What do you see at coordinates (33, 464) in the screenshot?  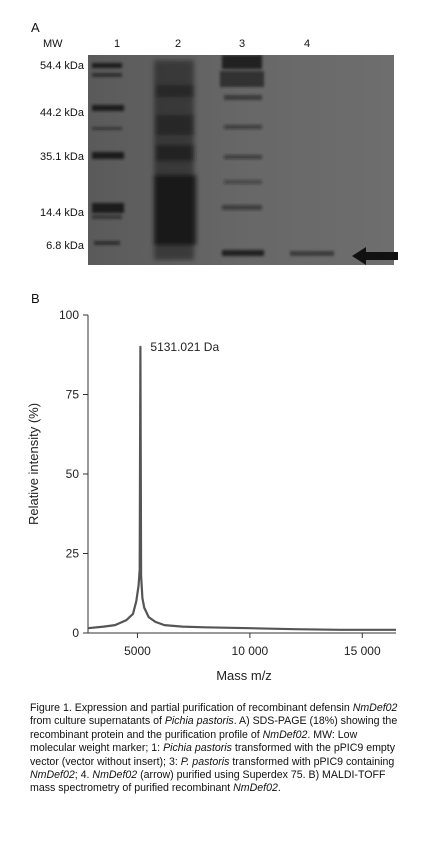 I see `y-axis-label: Relative intensity (%)` at bounding box center [33, 464].